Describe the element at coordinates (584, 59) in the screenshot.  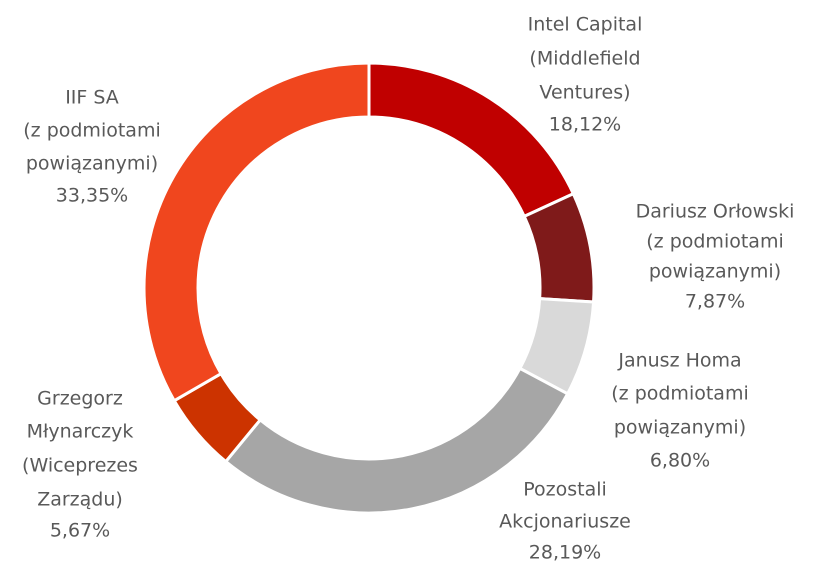
I see `category-label: (Middlefield` at that location.